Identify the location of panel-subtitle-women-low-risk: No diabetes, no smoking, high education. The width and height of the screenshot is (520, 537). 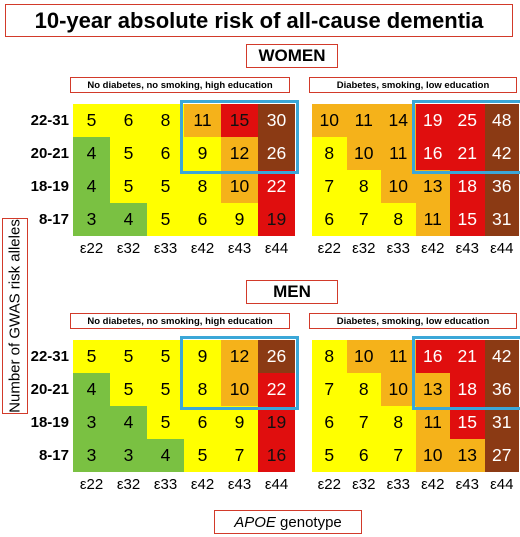
(180, 85).